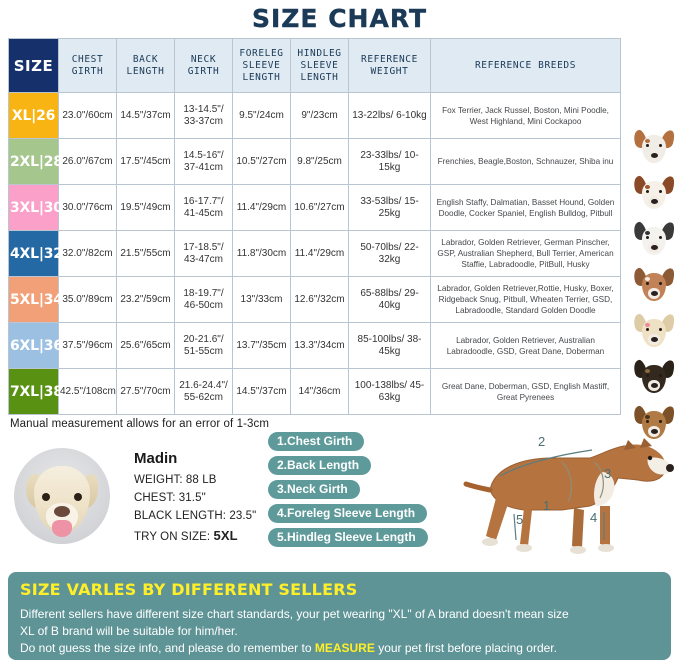 This screenshot has height=668, width=679. I want to click on chest-girth-cell: 35.0"/89cm, so click(87, 299).